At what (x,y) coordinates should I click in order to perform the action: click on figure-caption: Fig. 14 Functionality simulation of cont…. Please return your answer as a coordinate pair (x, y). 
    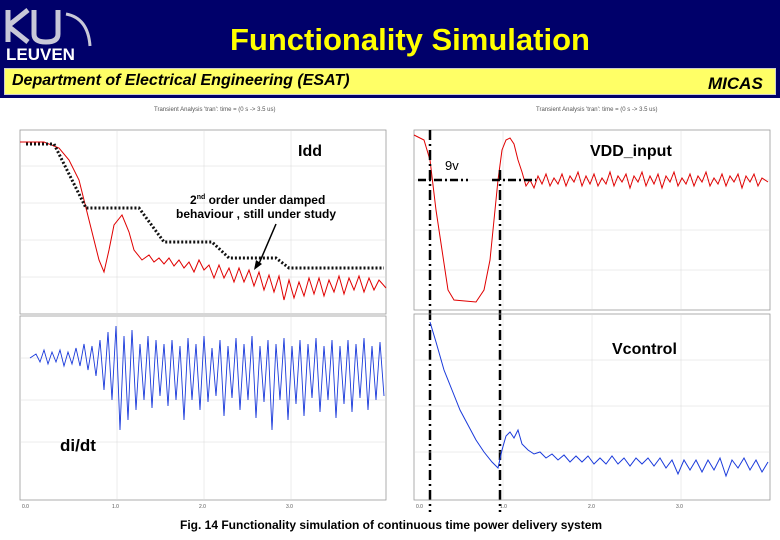
    Looking at the image, I should click on (391, 525).